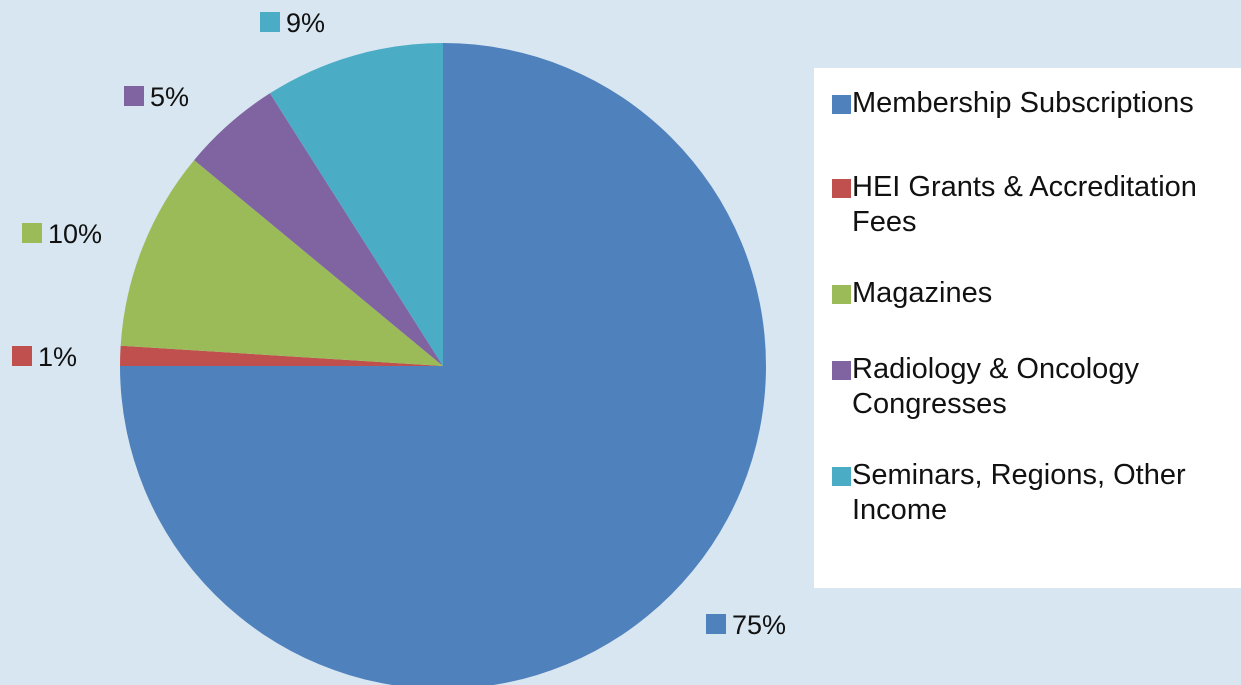 The image size is (1241, 685). What do you see at coordinates (1023, 103) in the screenshot?
I see `legend-label: Membership Subscriptions` at bounding box center [1023, 103].